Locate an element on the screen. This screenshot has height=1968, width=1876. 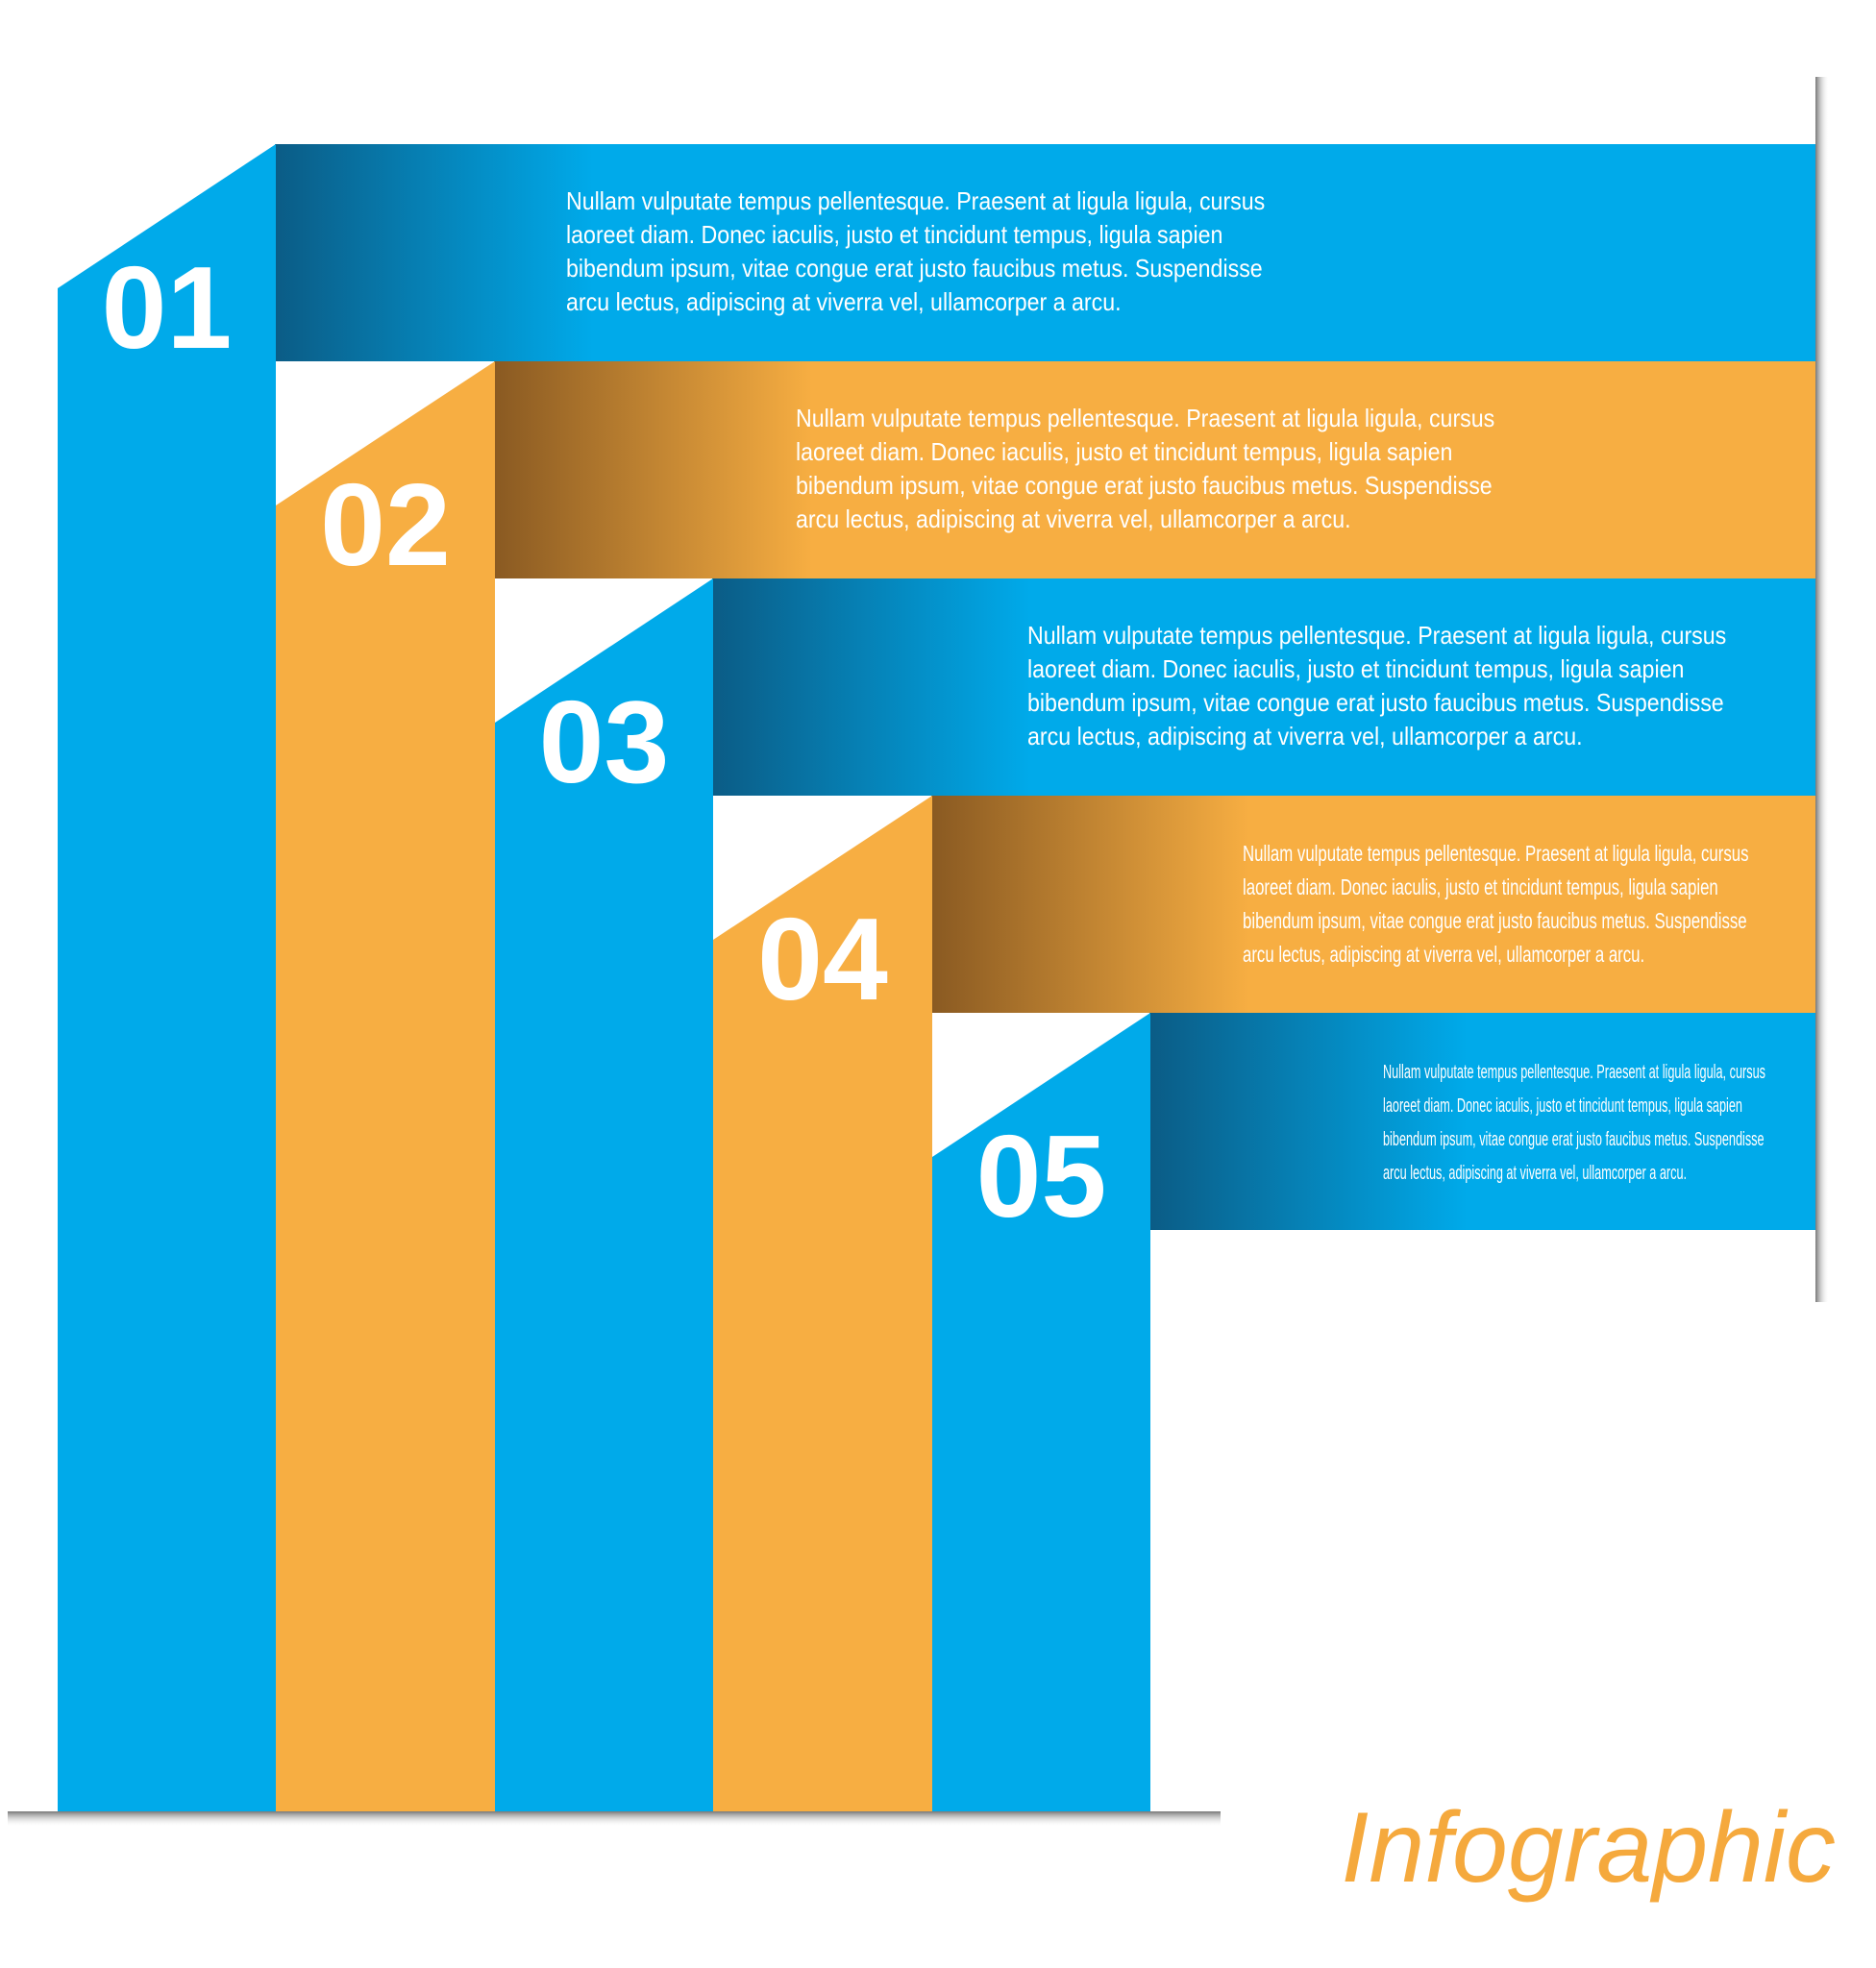
step-number: 01 is located at coordinates (167, 308).